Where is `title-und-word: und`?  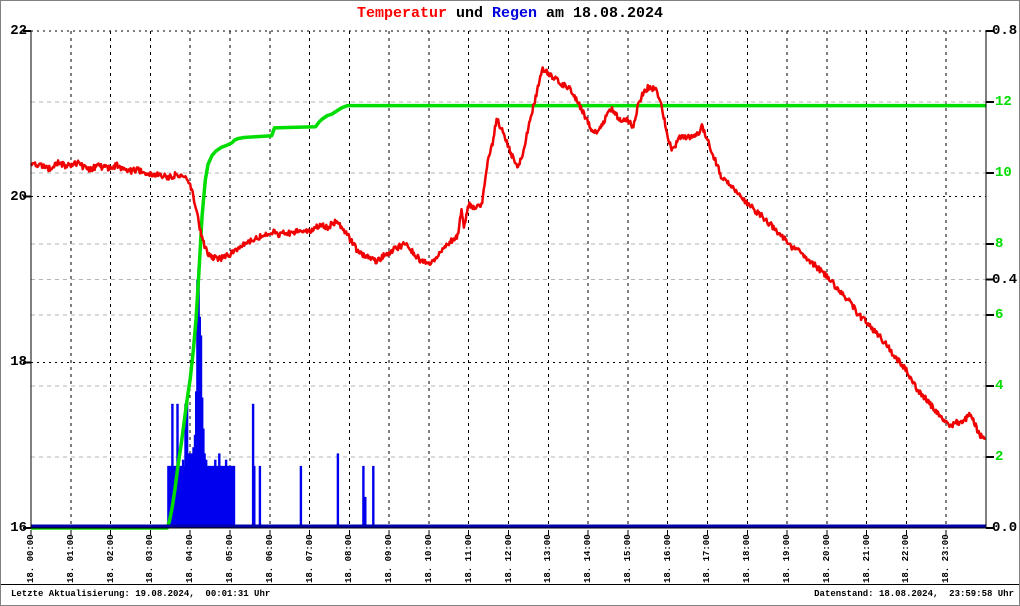 title-und-word: und is located at coordinates (469, 13).